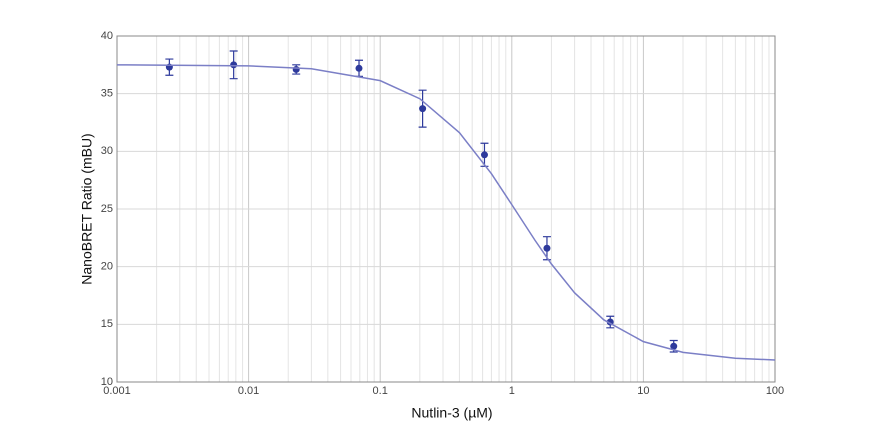  What do you see at coordinates (87, 208) in the screenshot?
I see `y-axis-label: NanoBRET Ratio (mBU)` at bounding box center [87, 208].